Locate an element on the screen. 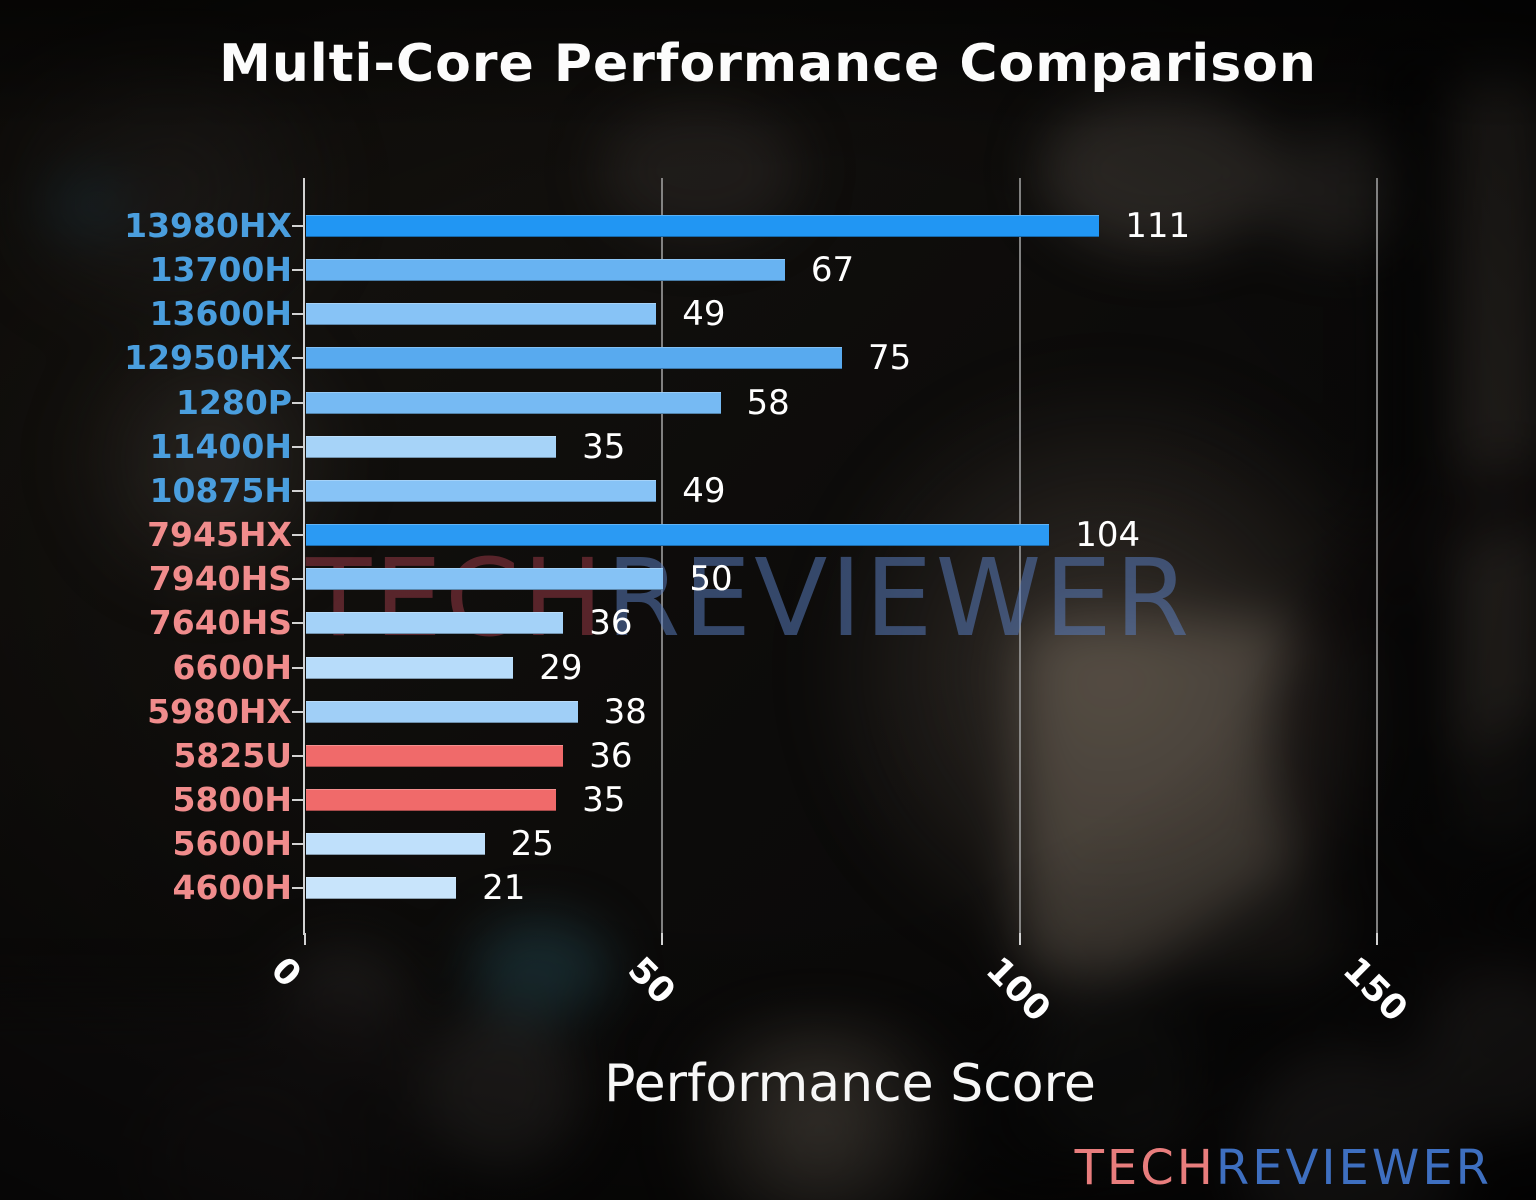 The image size is (1536, 1200). bar-value-label: 50 is located at coordinates (711, 579).